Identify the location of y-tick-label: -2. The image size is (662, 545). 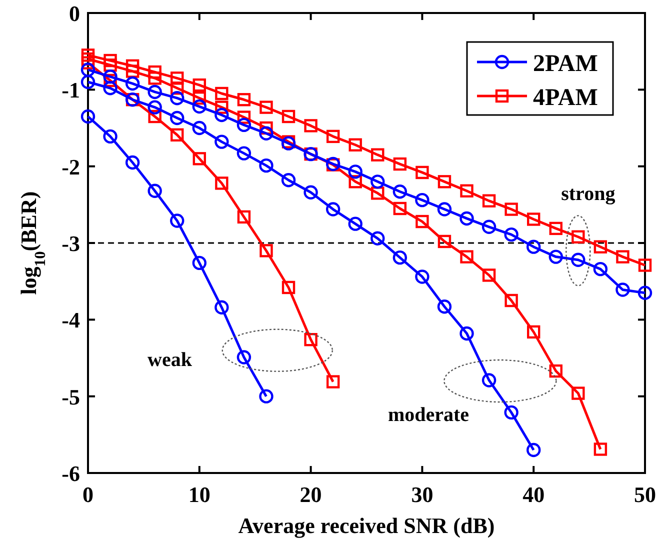
(71, 167).